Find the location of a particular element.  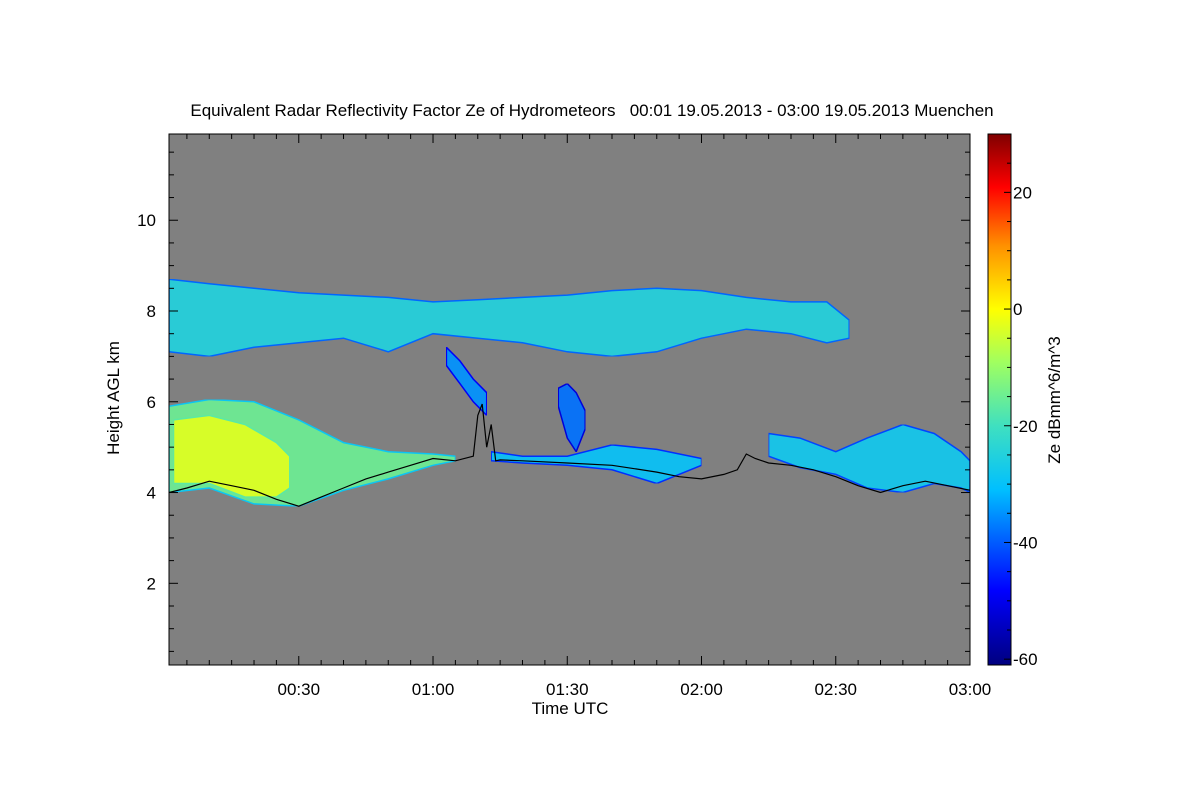

echo-isolated-echo is located at coordinates (571, 418).